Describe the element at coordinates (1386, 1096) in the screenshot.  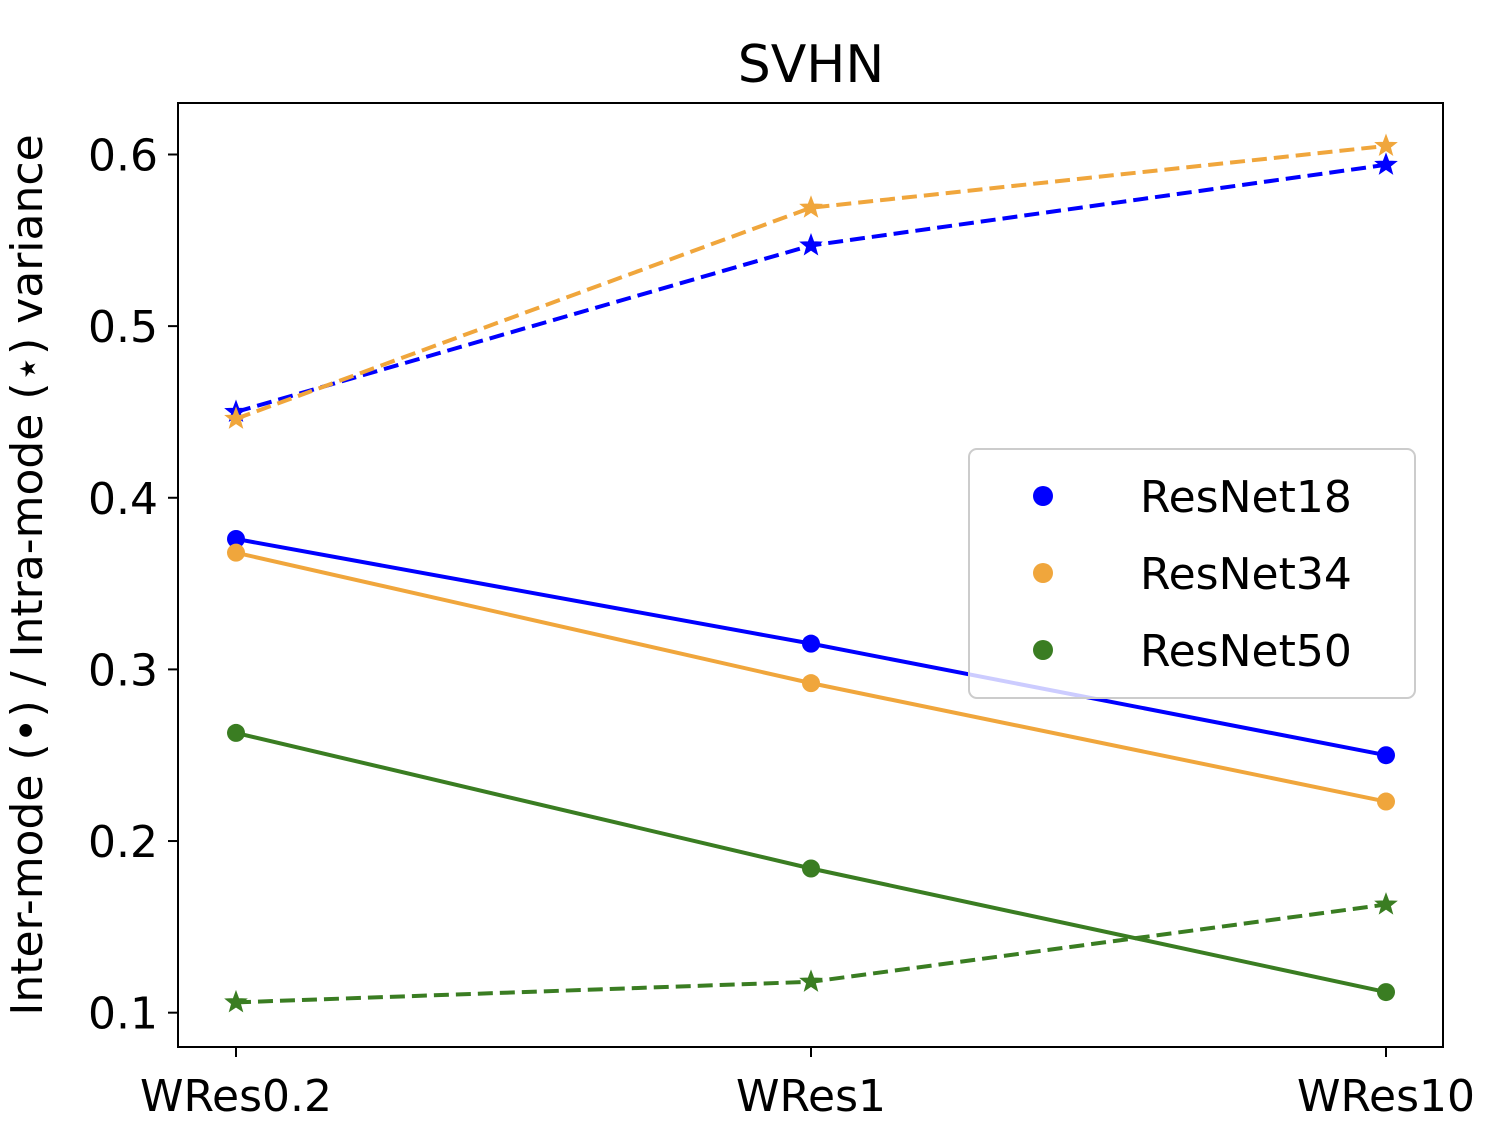
I see `x-tick-label: WRes10` at that location.